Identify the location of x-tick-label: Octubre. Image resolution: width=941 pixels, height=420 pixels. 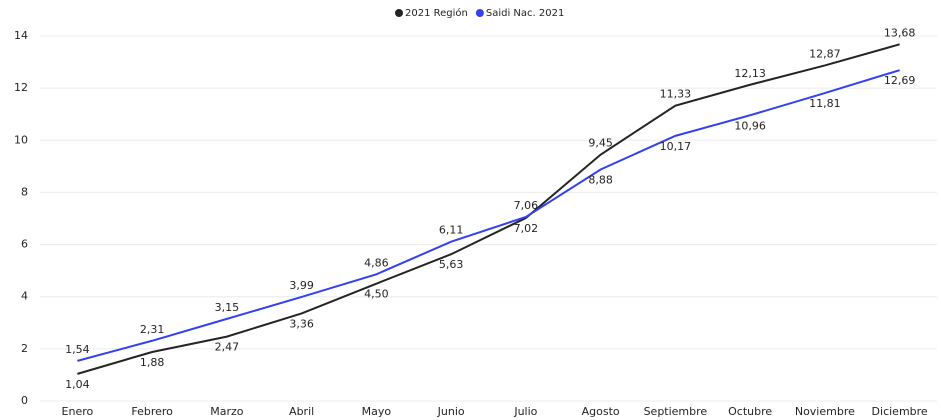
(750, 411).